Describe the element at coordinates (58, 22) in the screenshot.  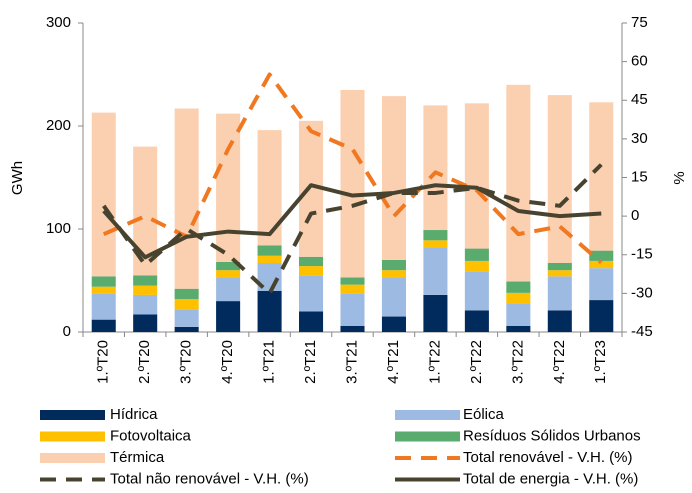
I see `y-tick-label: 300` at that location.